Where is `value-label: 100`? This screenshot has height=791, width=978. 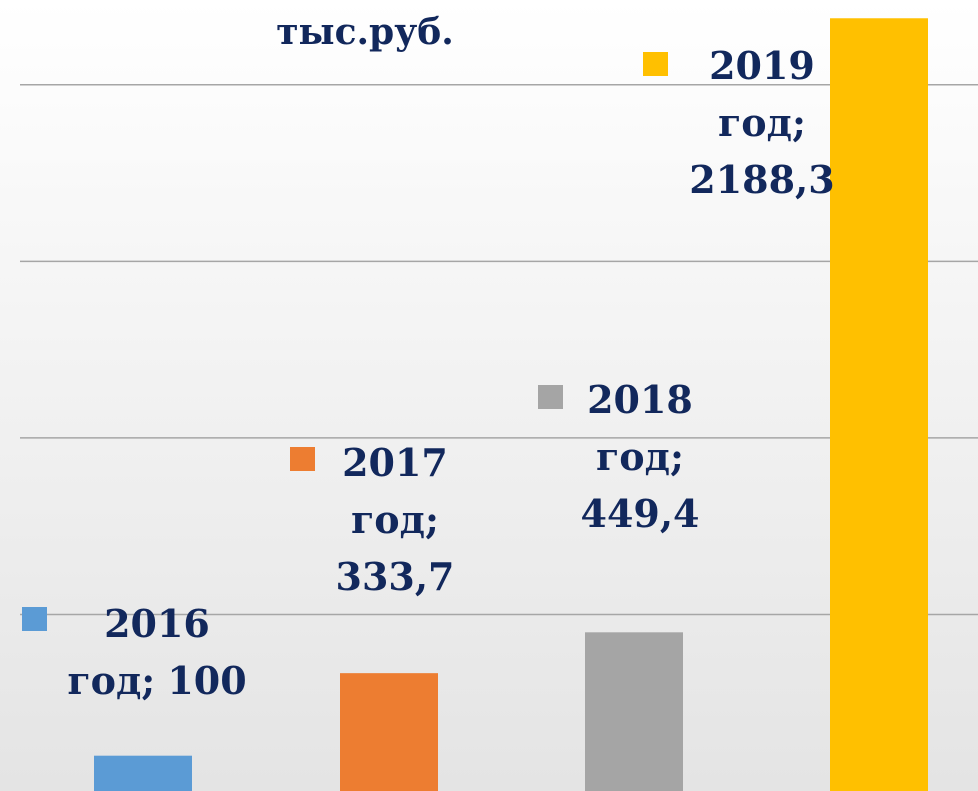 value-label: 100 is located at coordinates (206, 680).